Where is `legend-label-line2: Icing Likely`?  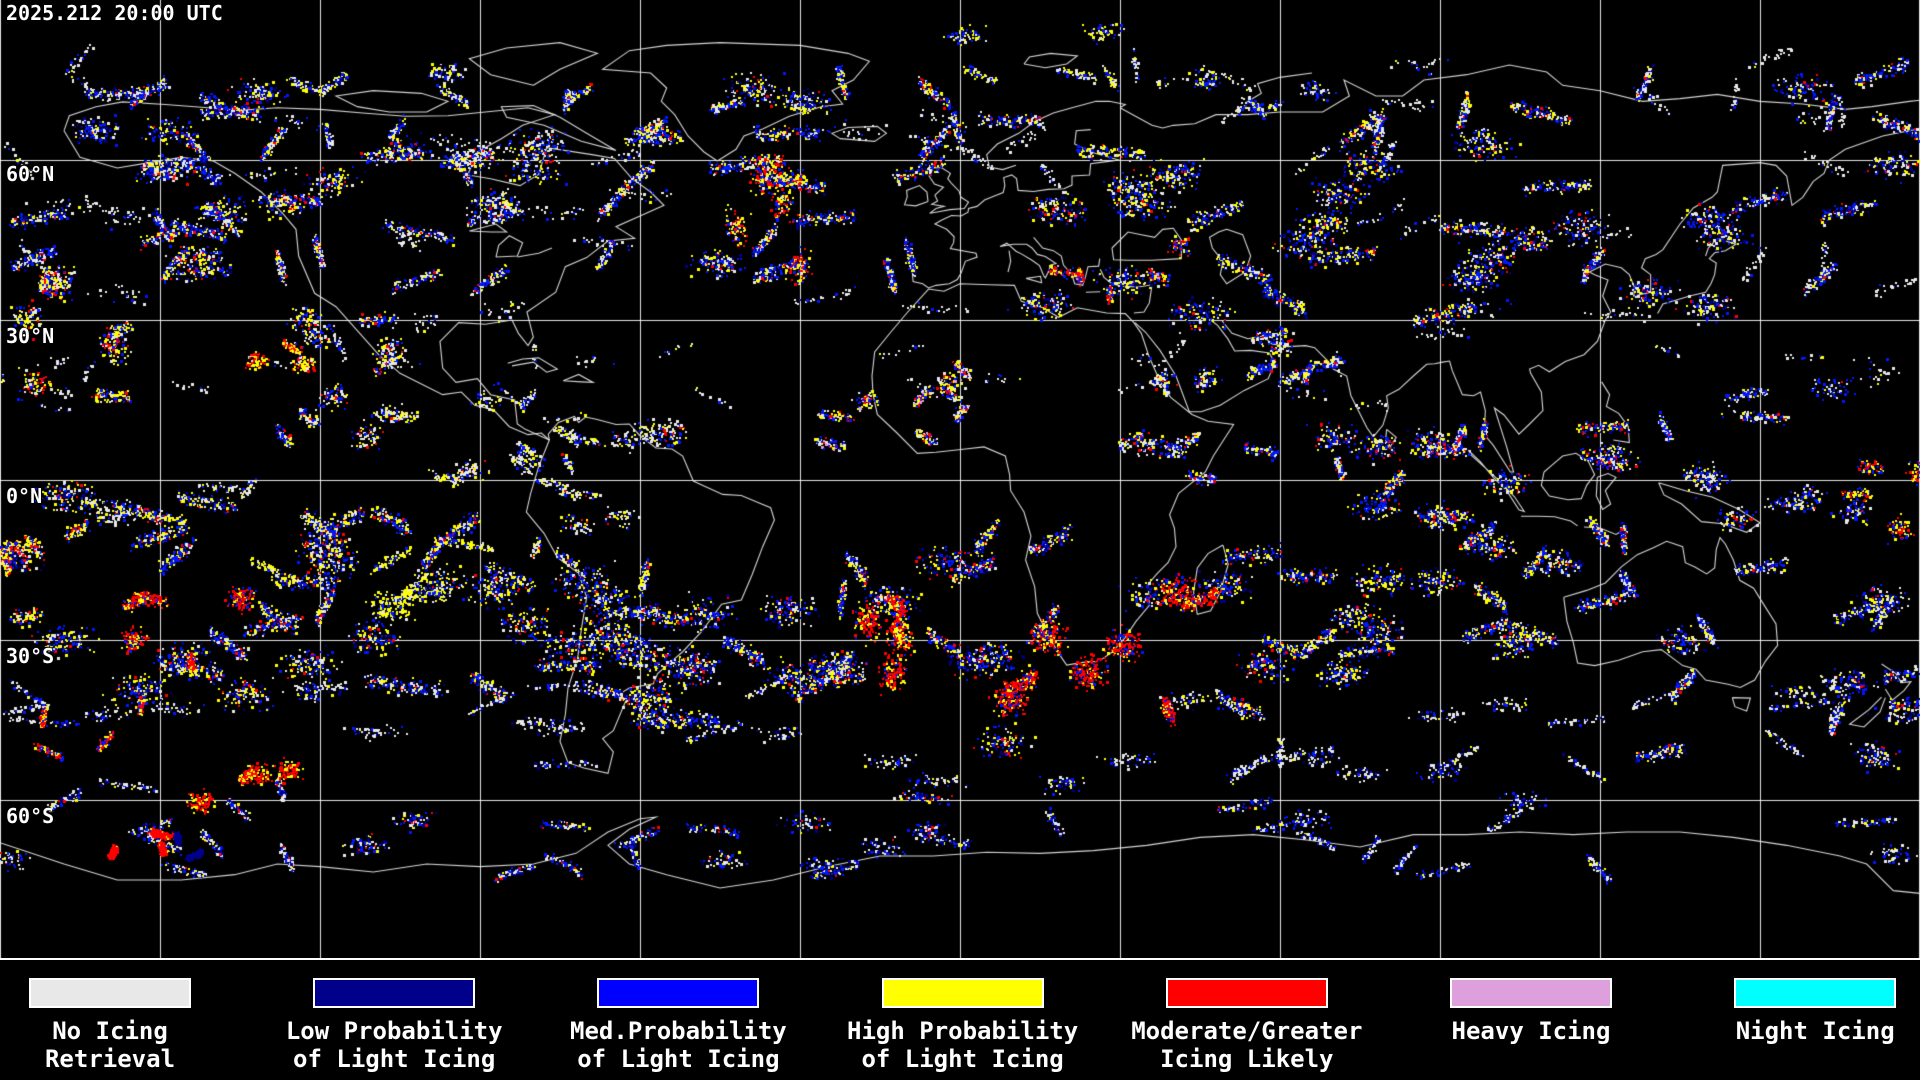 legend-label-line2: Icing Likely is located at coordinates (1247, 1059).